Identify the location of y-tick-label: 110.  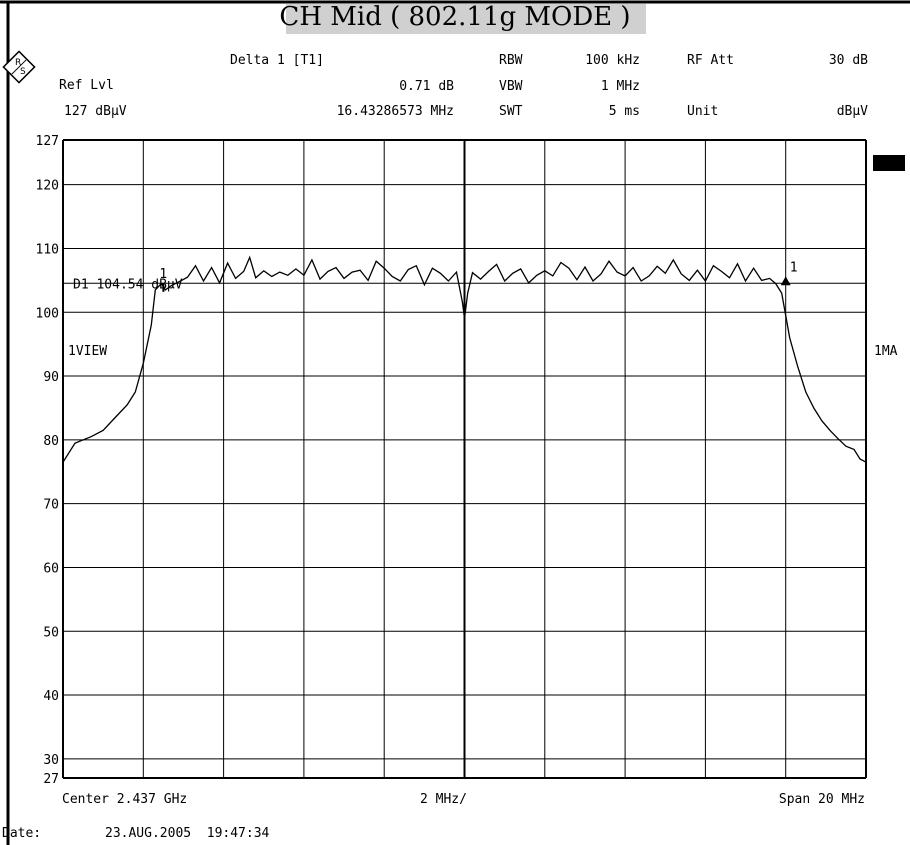
(47, 249).